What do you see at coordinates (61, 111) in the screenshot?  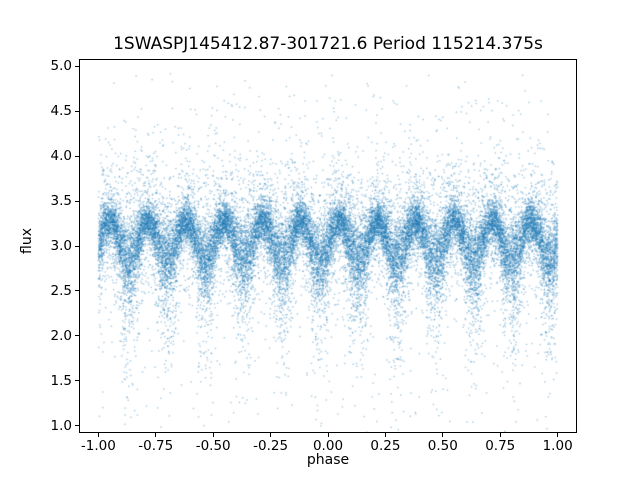 I see `y-tick-label: 4.5` at bounding box center [61, 111].